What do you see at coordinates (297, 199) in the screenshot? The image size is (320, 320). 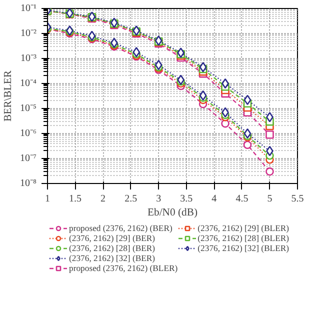 I see `x-tick-label: 5.5` at bounding box center [297, 199].